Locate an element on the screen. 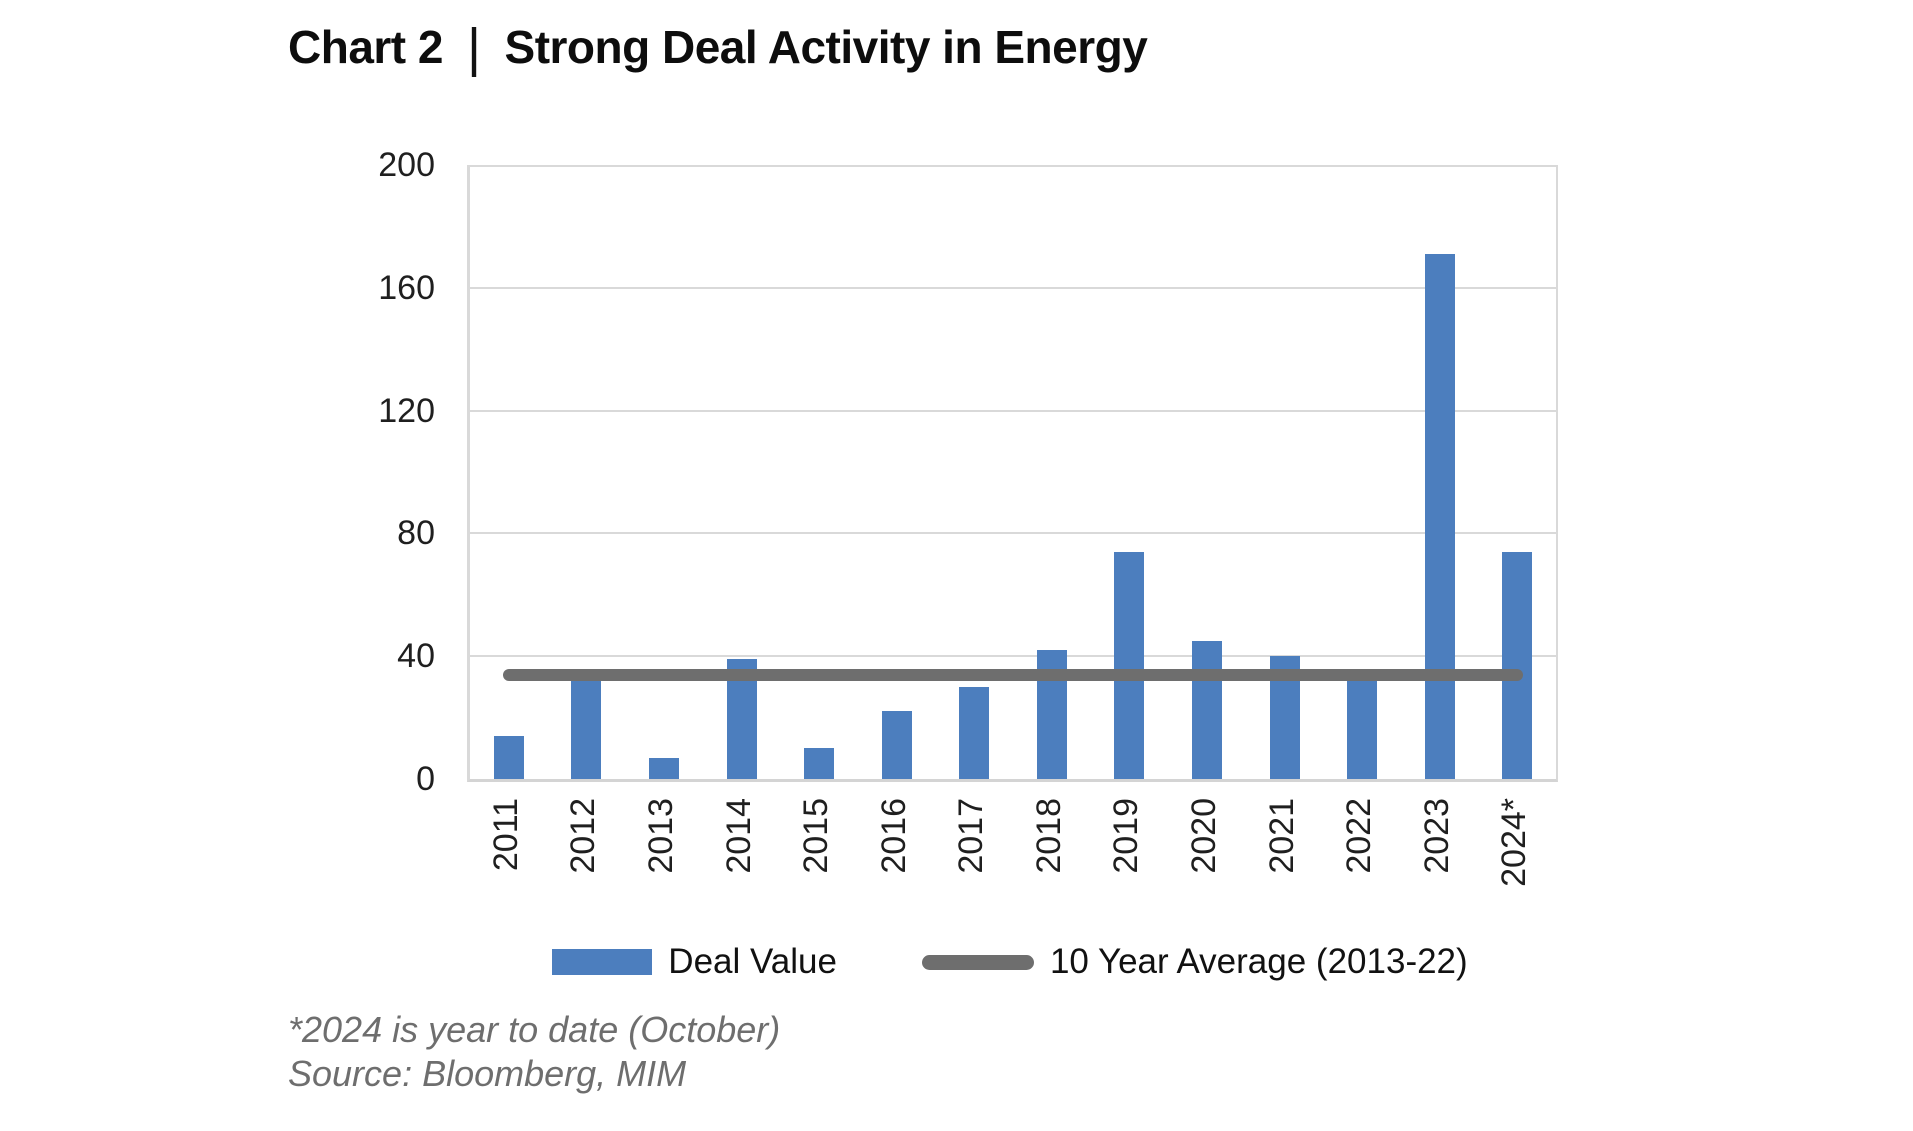 The image size is (1913, 1131). x-tick-2022: 2022 is located at coordinates (1359, 836).